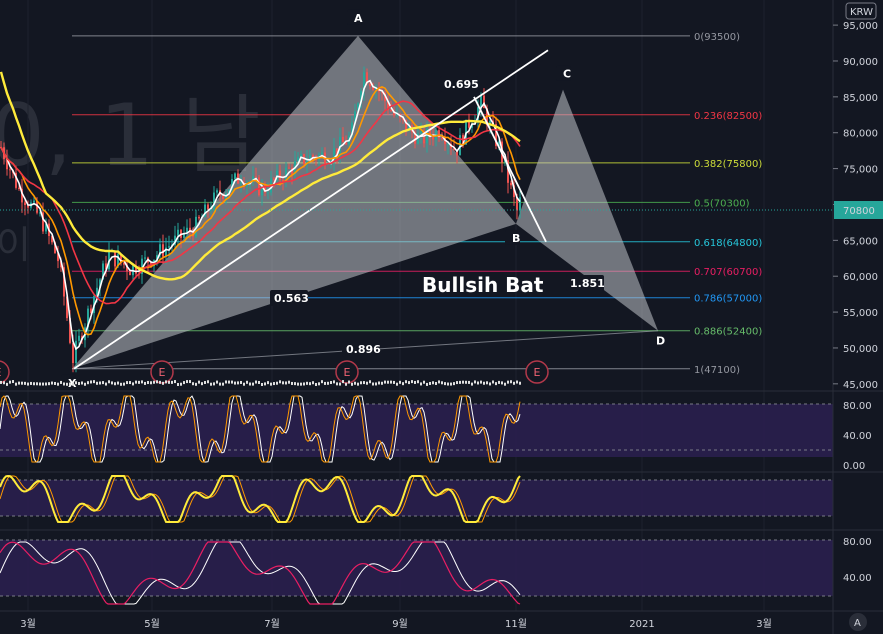 This screenshot has width=883, height=634. What do you see at coordinates (272, 624) in the screenshot?
I see `time-tick-label: 7월` at bounding box center [272, 624].